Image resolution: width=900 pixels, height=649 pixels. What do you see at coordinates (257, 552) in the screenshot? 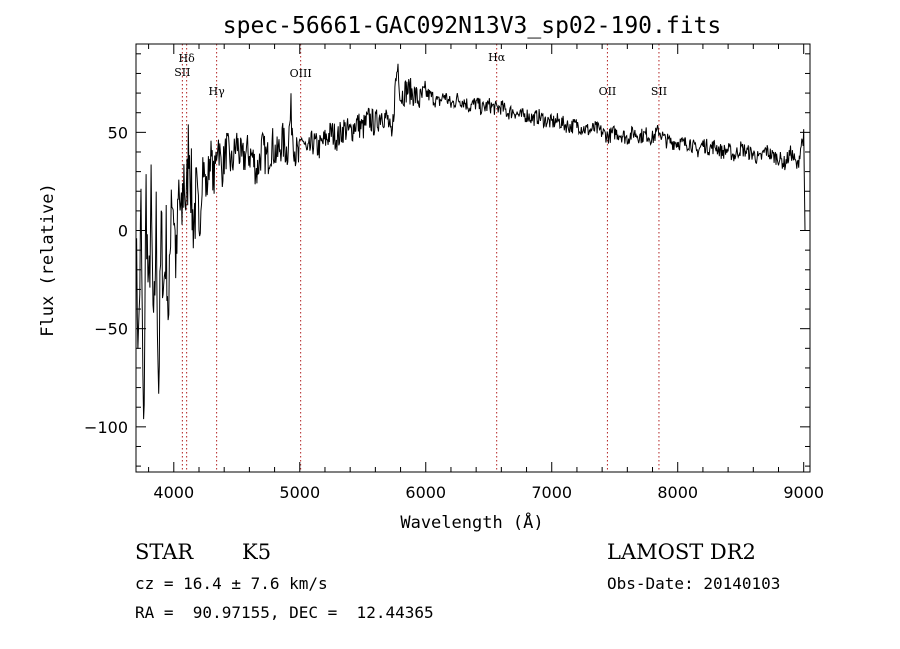
I see `object-subclass: K5` at bounding box center [257, 552].